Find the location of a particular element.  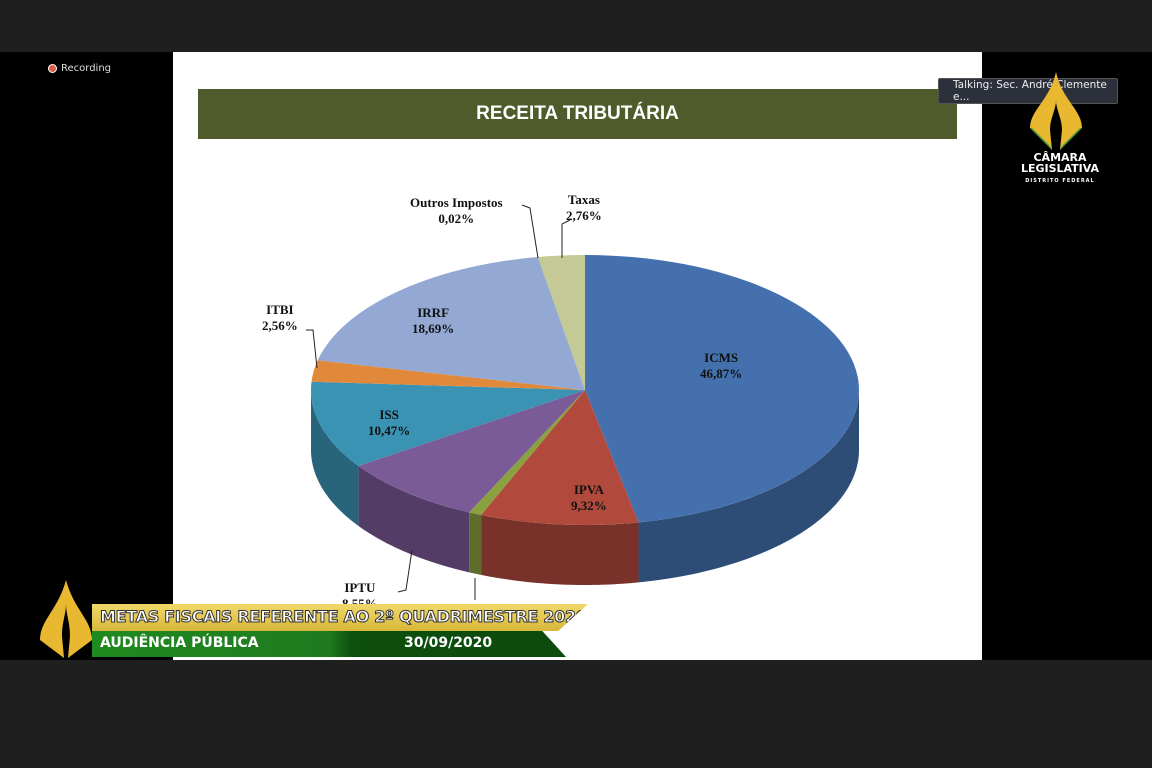

slice-unlabeled is located at coordinates (527, 452).